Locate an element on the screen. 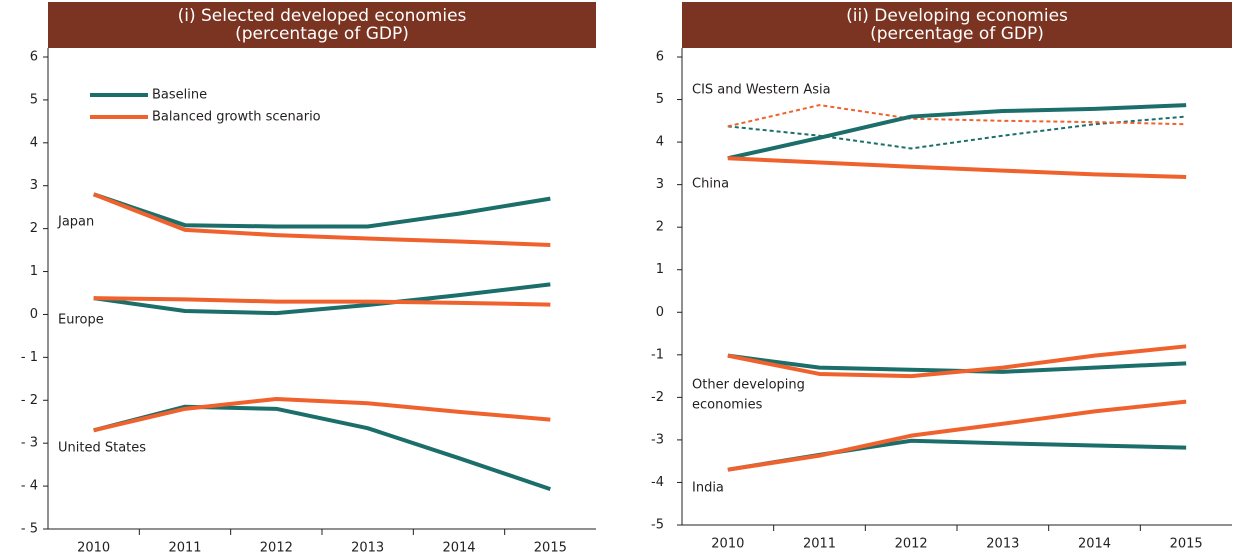 The width and height of the screenshot is (1241, 560). y-tick-label: -3 is located at coordinates (657, 439).